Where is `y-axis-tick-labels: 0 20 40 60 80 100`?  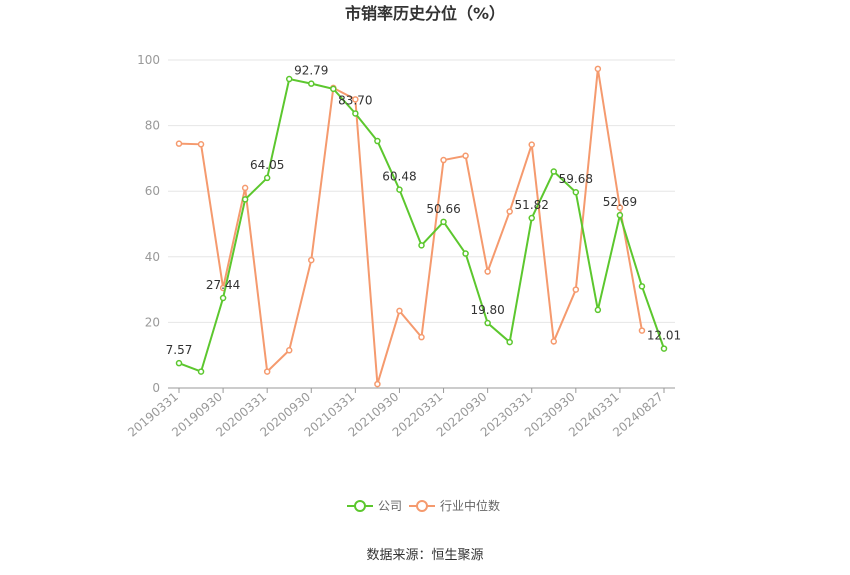 y-axis-tick-labels: 0 20 40 60 80 100 is located at coordinates (148, 224).